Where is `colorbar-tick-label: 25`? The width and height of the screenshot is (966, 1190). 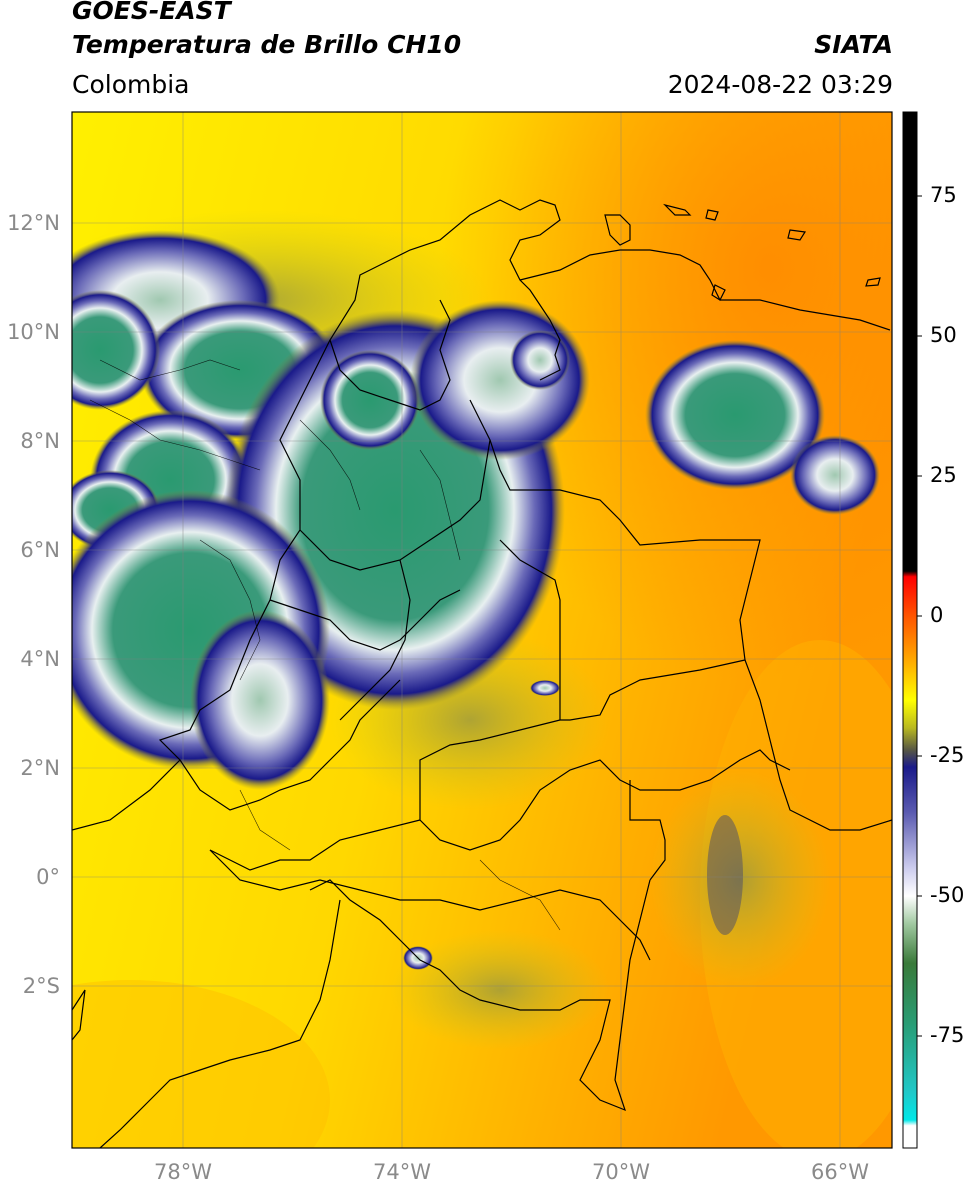
colorbar-tick-label: 25 is located at coordinates (943, 475).